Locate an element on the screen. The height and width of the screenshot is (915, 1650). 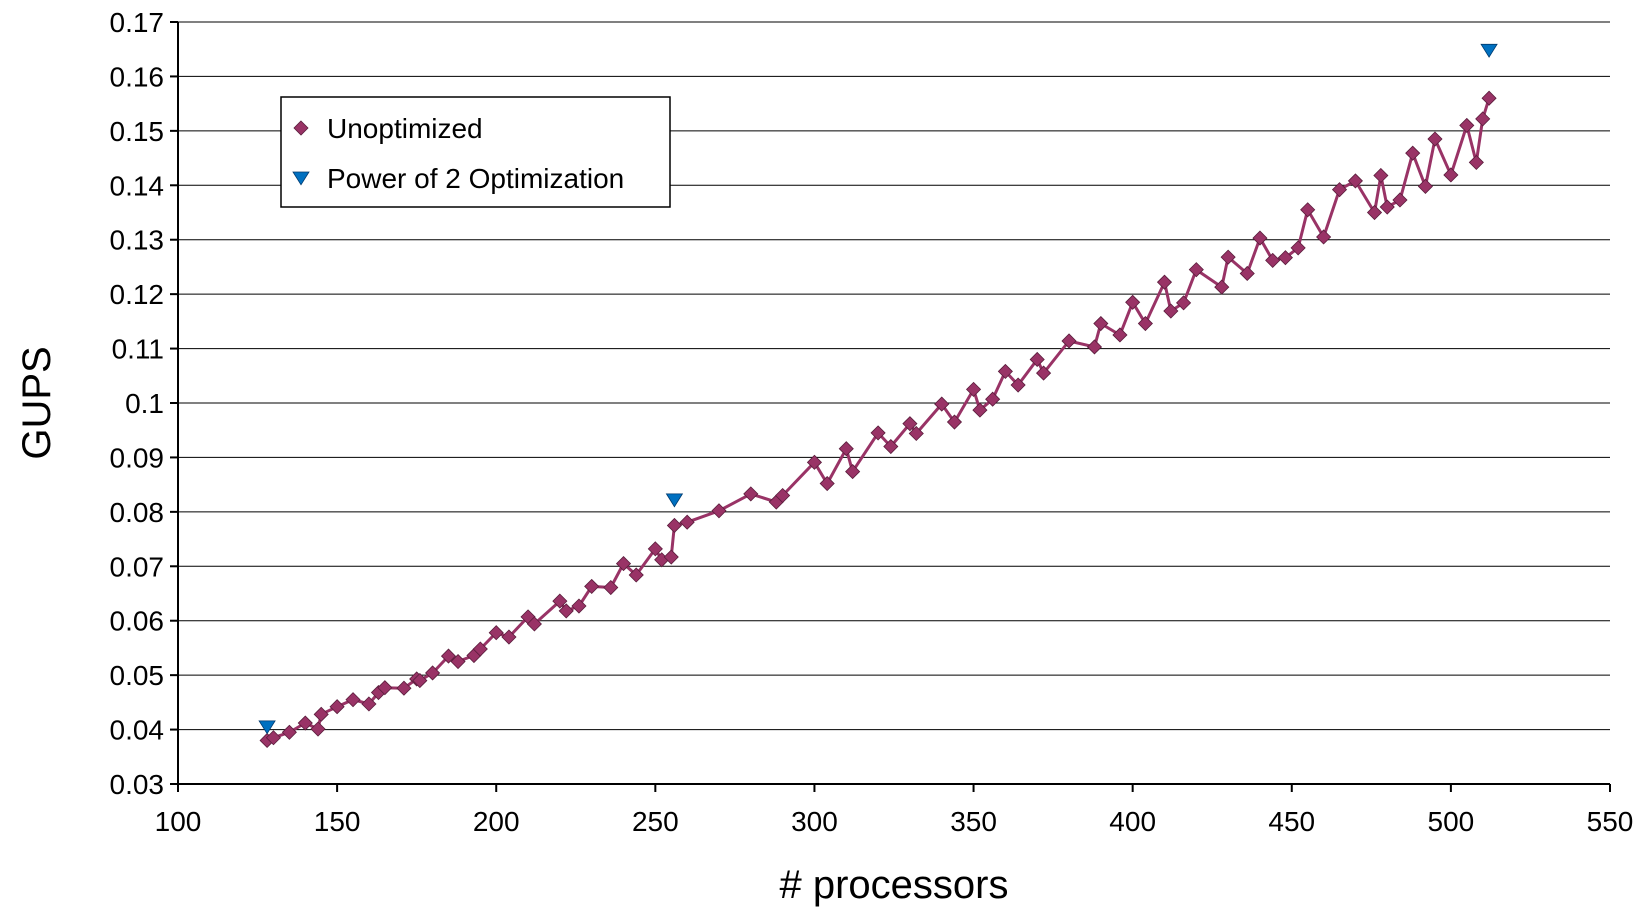
legend: Unoptimized Power of 2 Optimization is located at coordinates (475, 152).